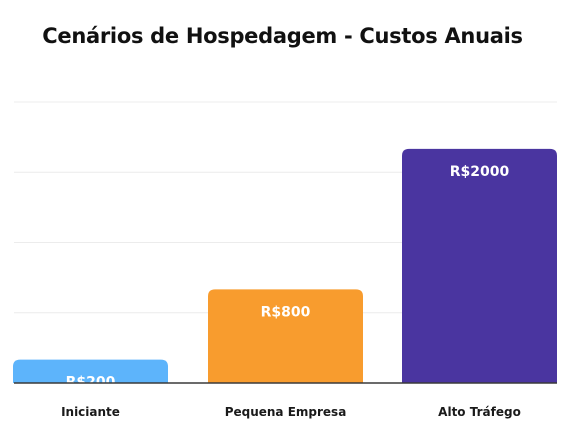 The width and height of the screenshot is (575, 440). What do you see at coordinates (480, 172) in the screenshot?
I see `data-label: R$2000` at bounding box center [480, 172].